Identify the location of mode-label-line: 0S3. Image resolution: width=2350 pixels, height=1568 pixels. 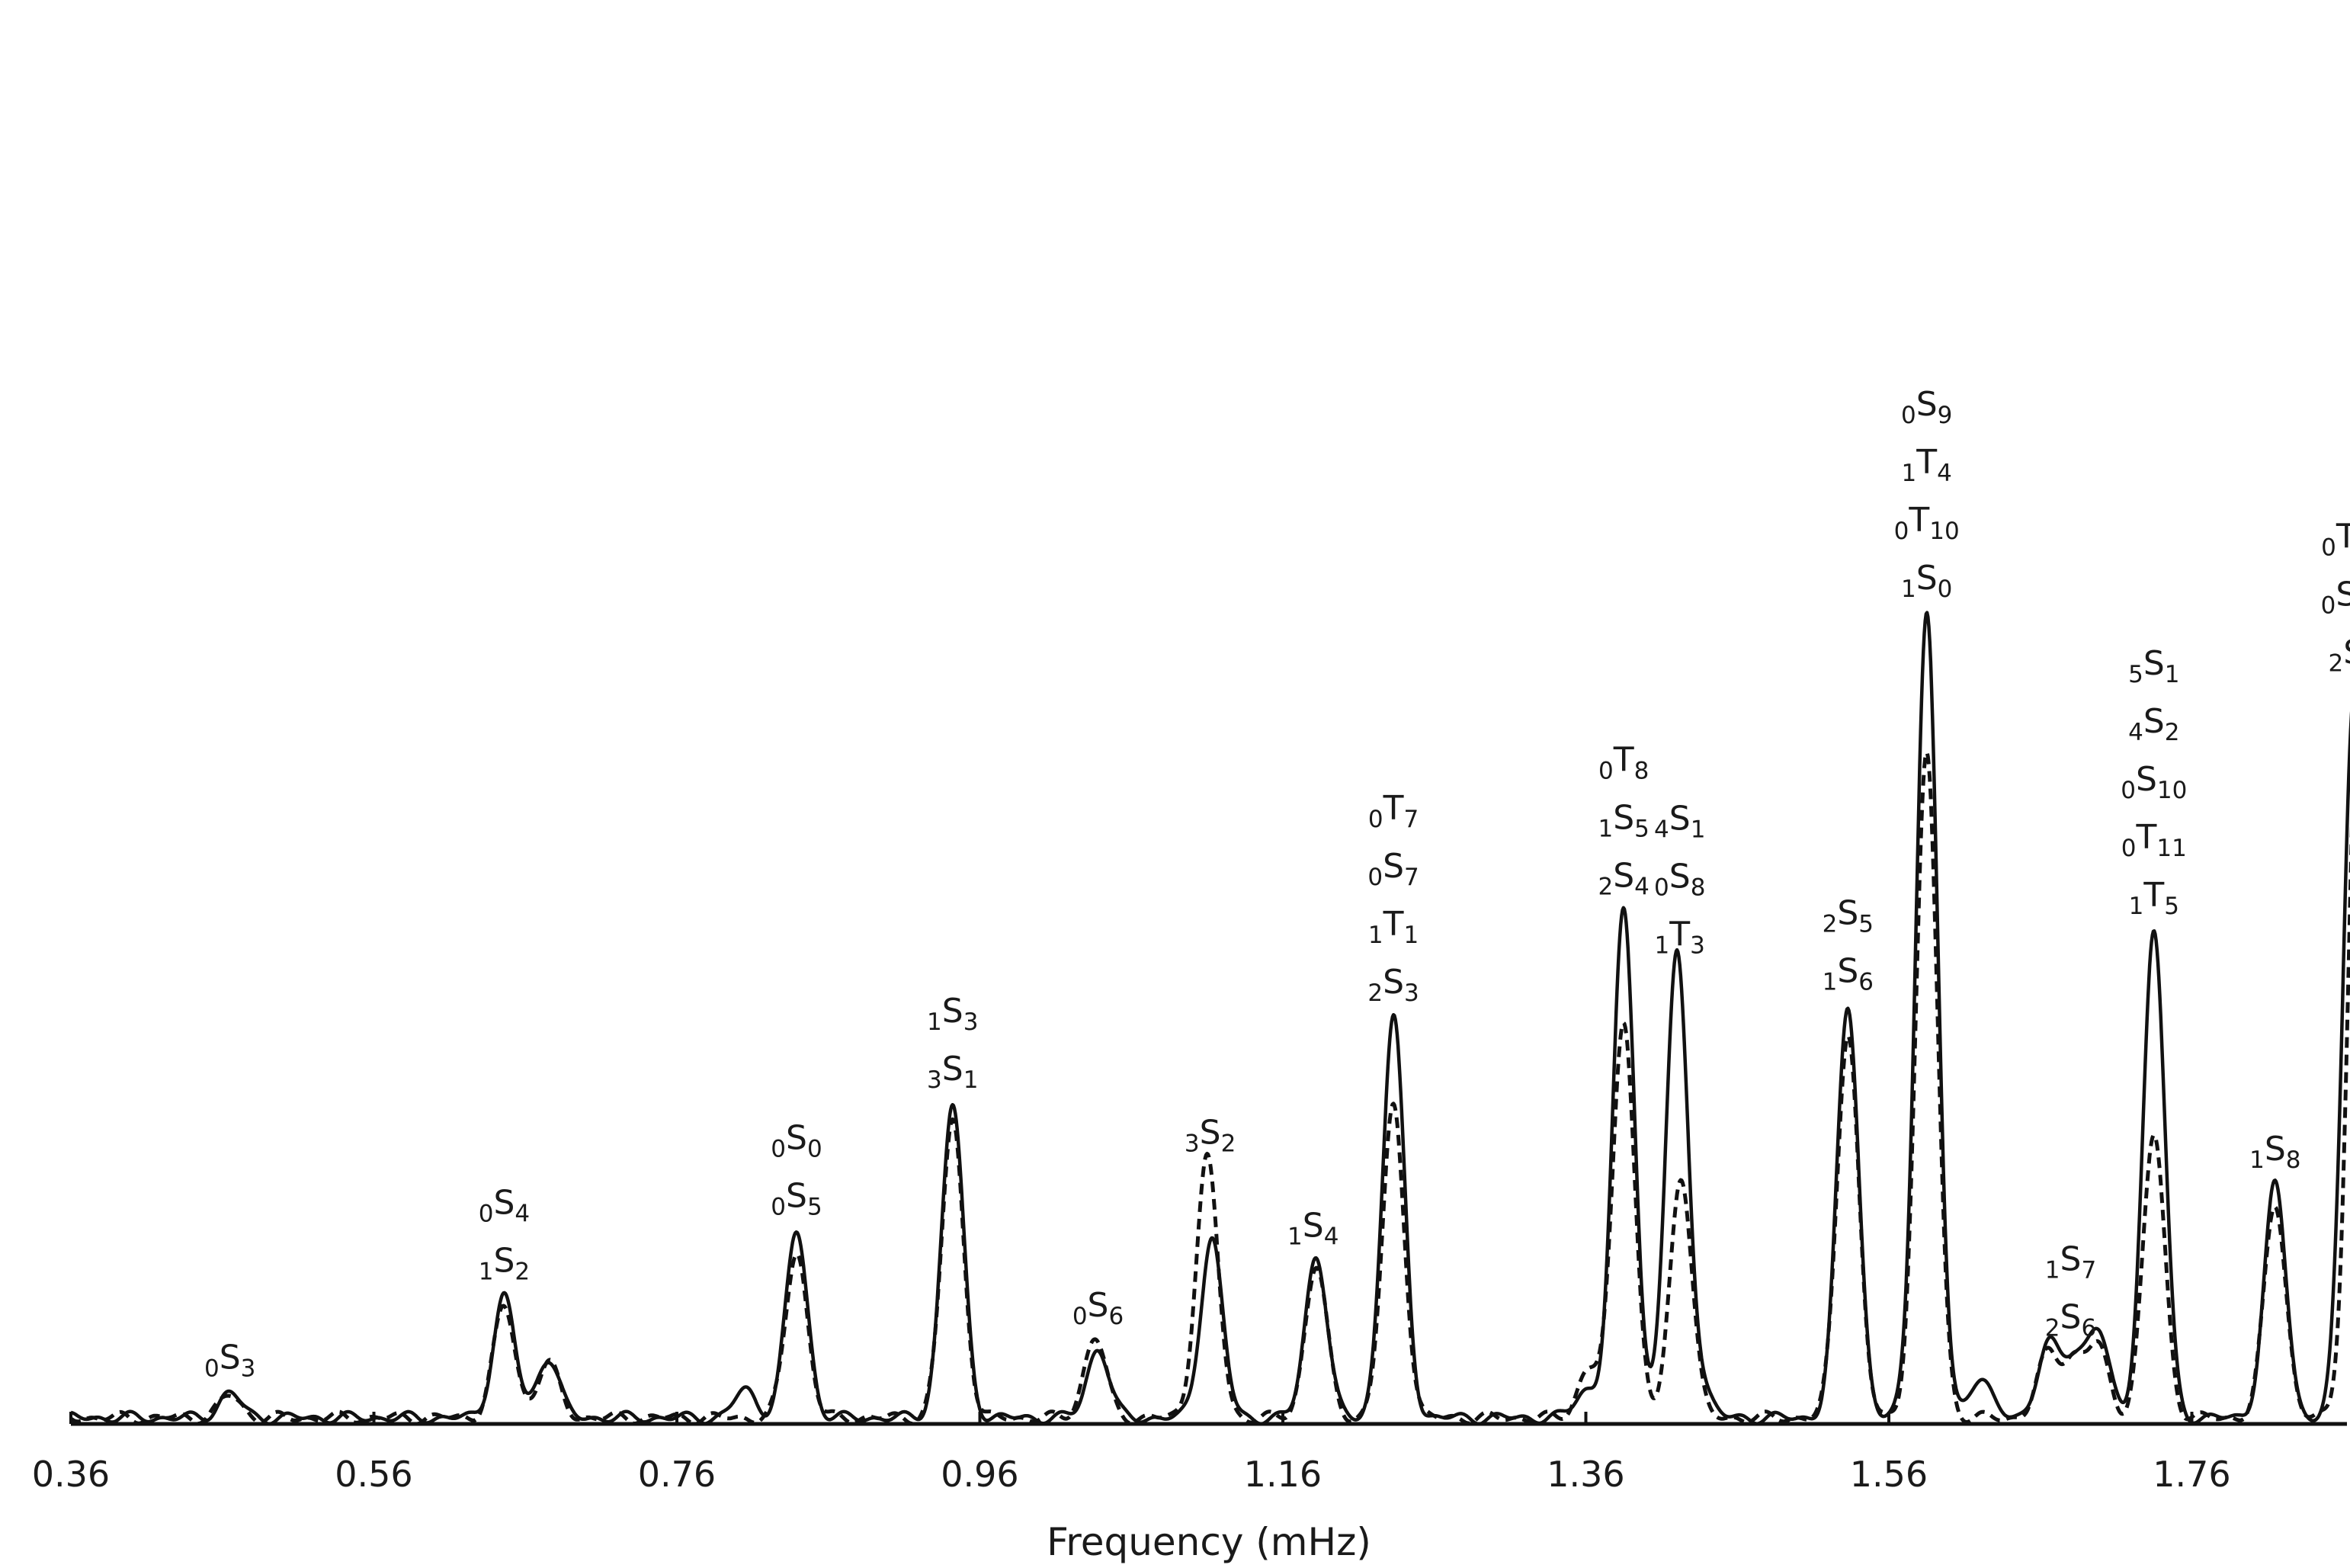
(229, 1360).